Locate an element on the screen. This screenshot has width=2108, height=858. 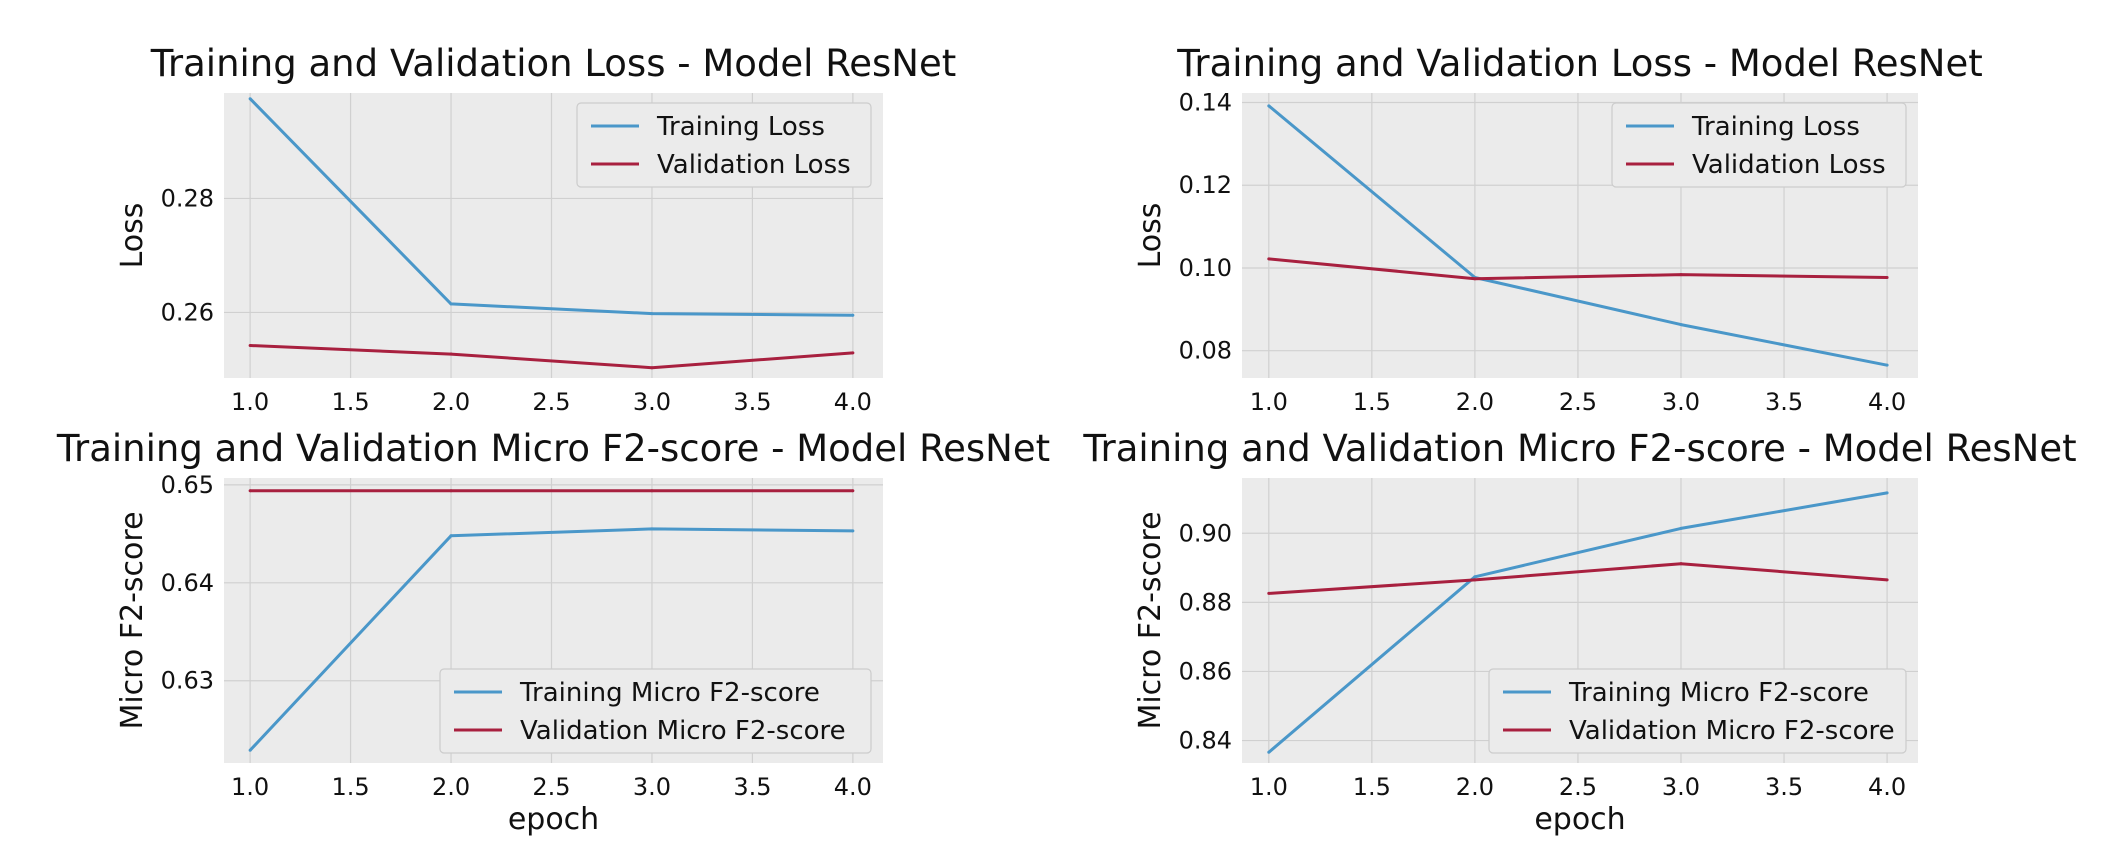
y-tick-label: 0.63 is located at coordinates (187, 681).